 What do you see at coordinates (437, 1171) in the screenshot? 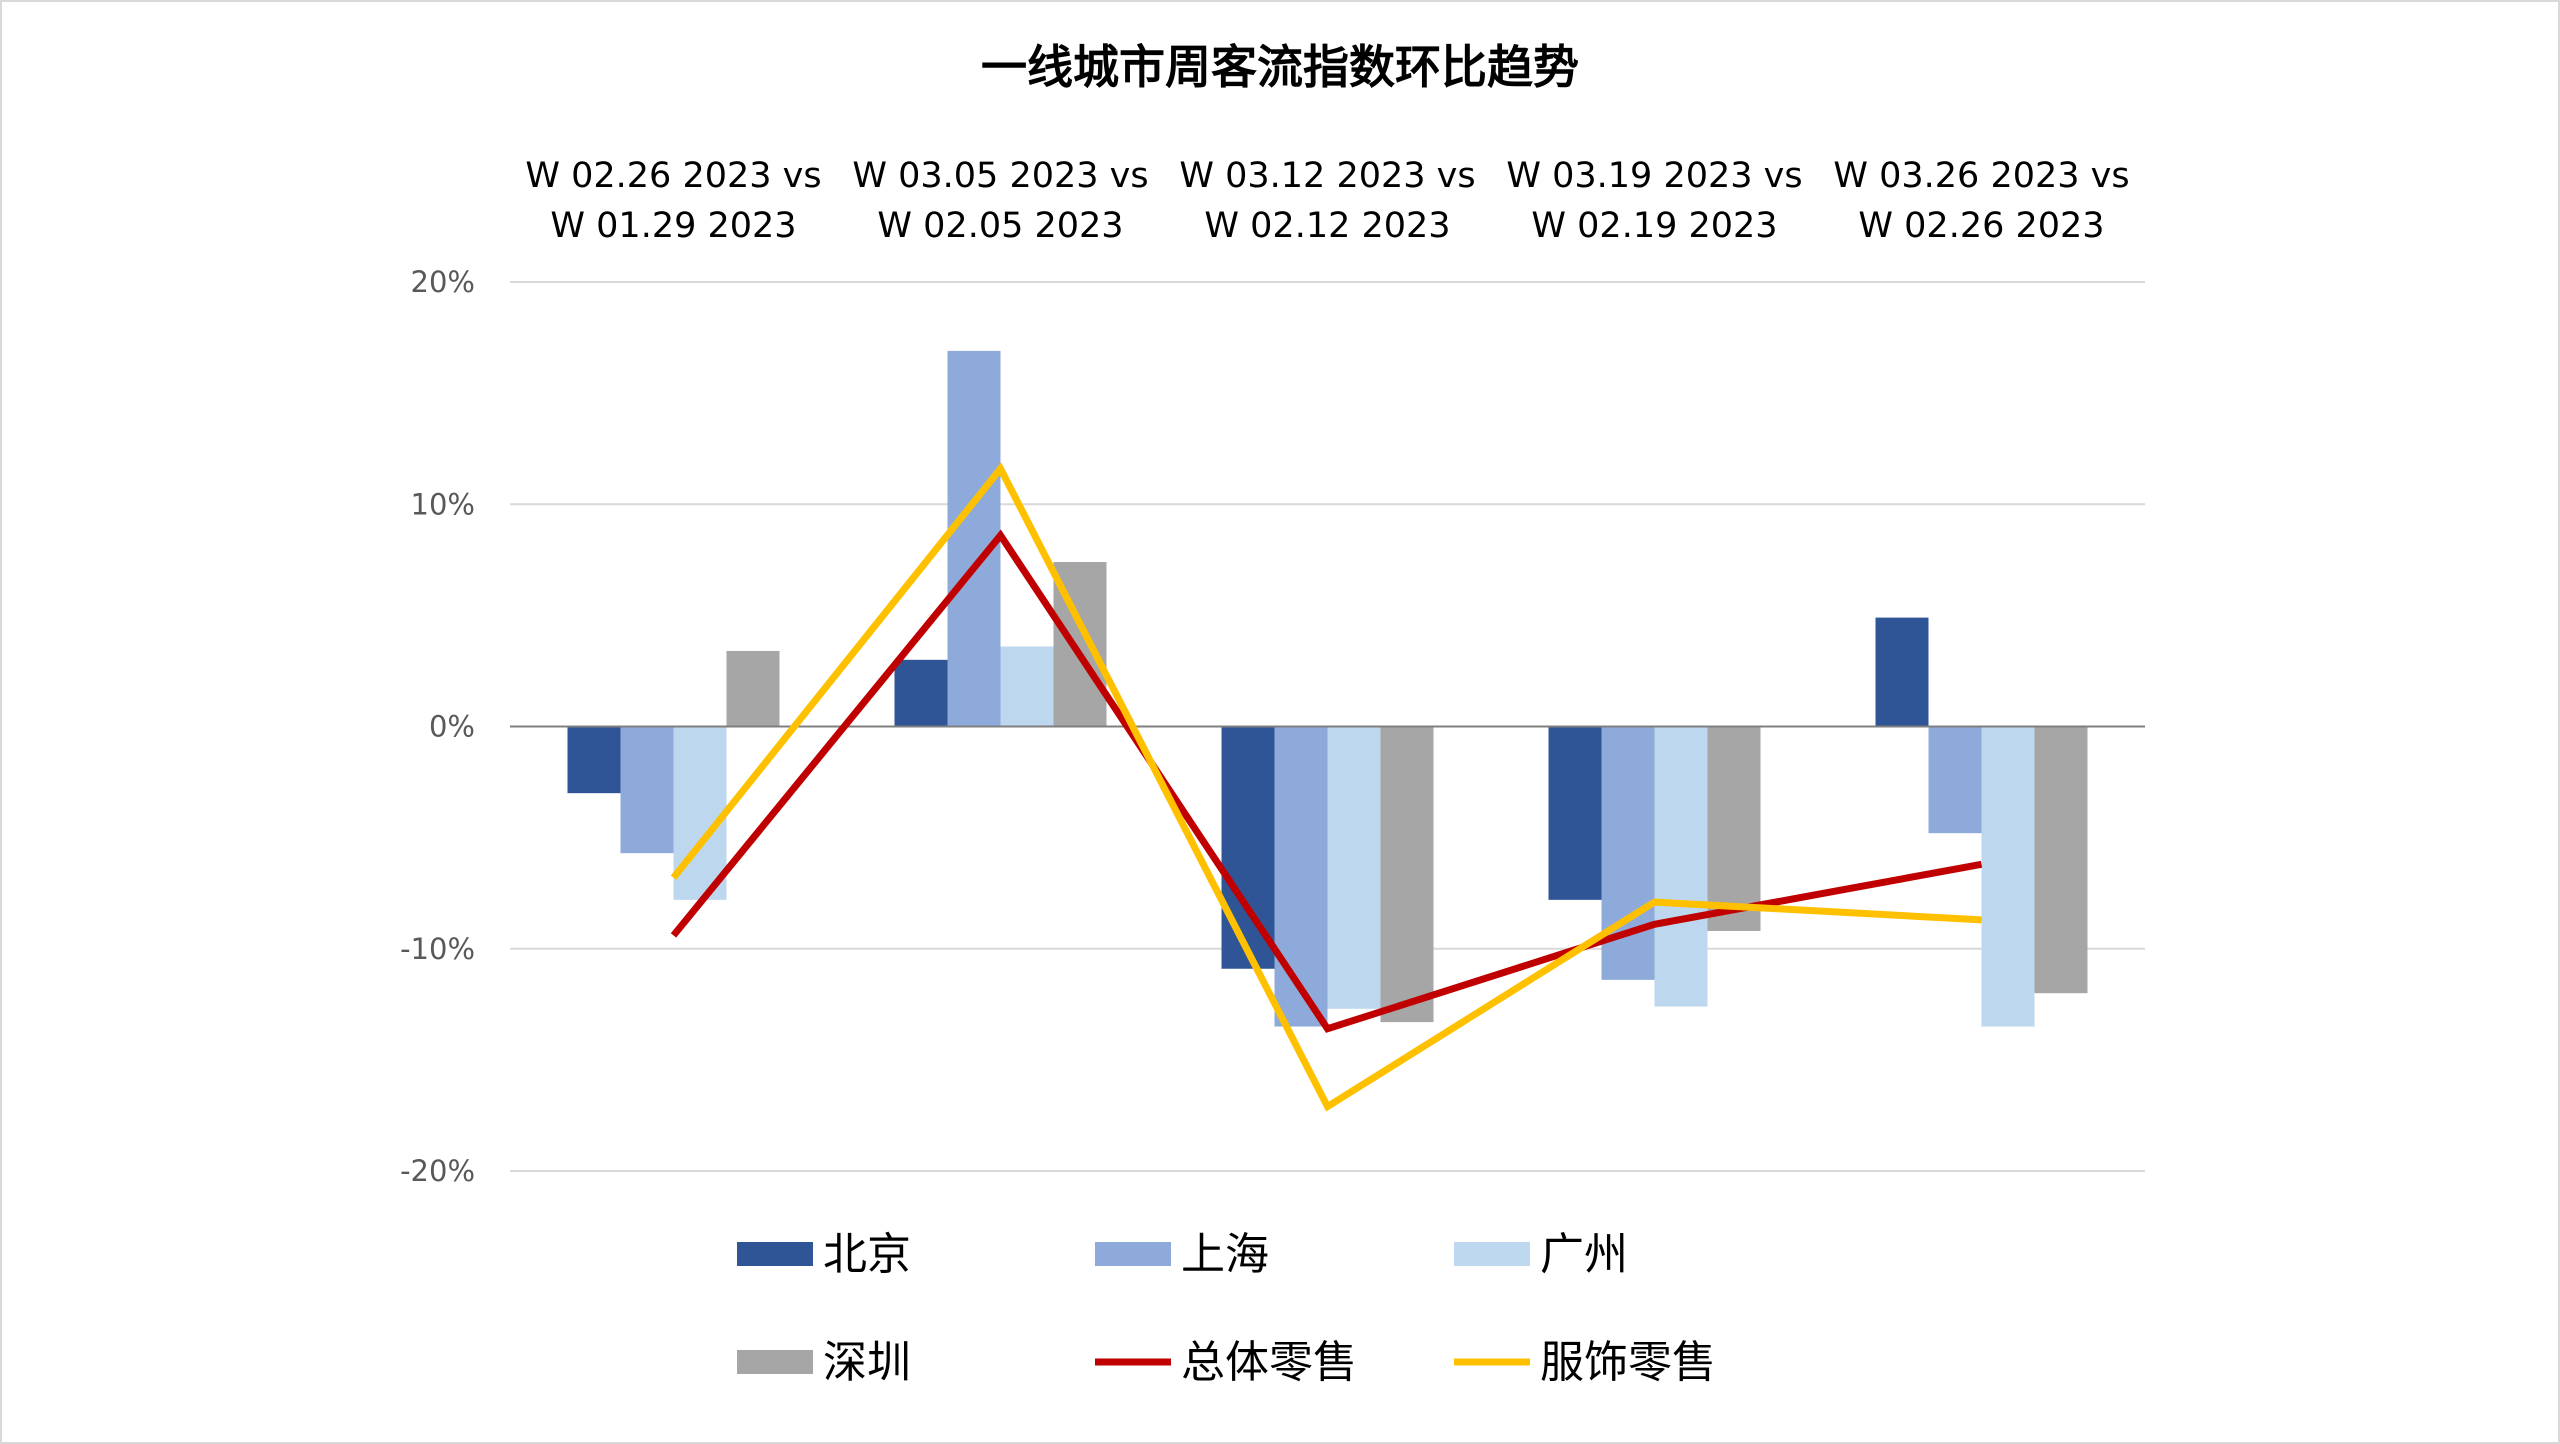
I see `y-tick-label: -20%` at bounding box center [437, 1171].